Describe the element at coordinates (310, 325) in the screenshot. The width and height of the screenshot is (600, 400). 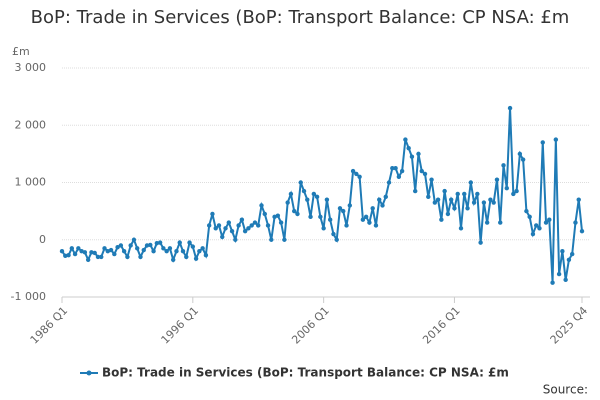
I see `x-tick-label: 2006 Q1` at that location.